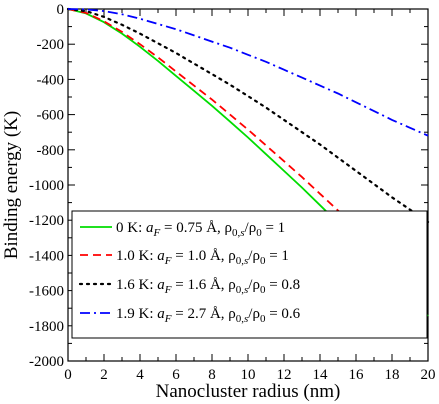 The height and width of the screenshot is (404, 439). I want to click on legend-label-1: 1.0 K: aF = 1.0 Å, ρ0,s/ρ0 = 1, so click(202, 257).